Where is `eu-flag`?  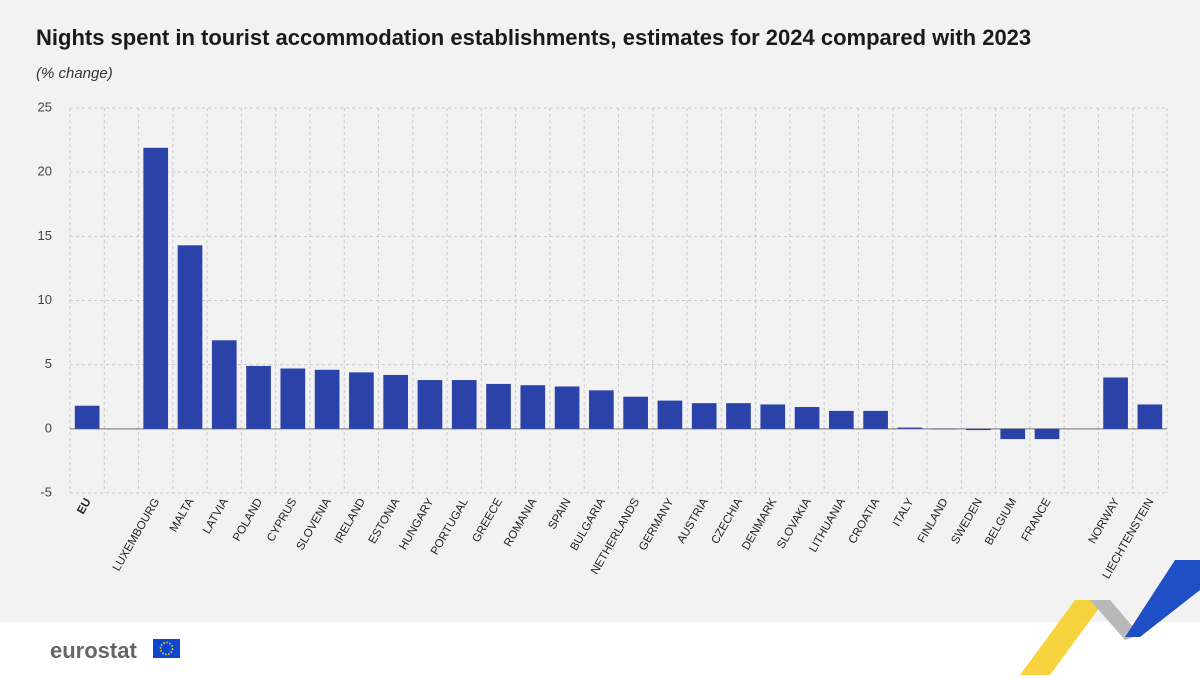
eu-flag is located at coordinates (166, 648).